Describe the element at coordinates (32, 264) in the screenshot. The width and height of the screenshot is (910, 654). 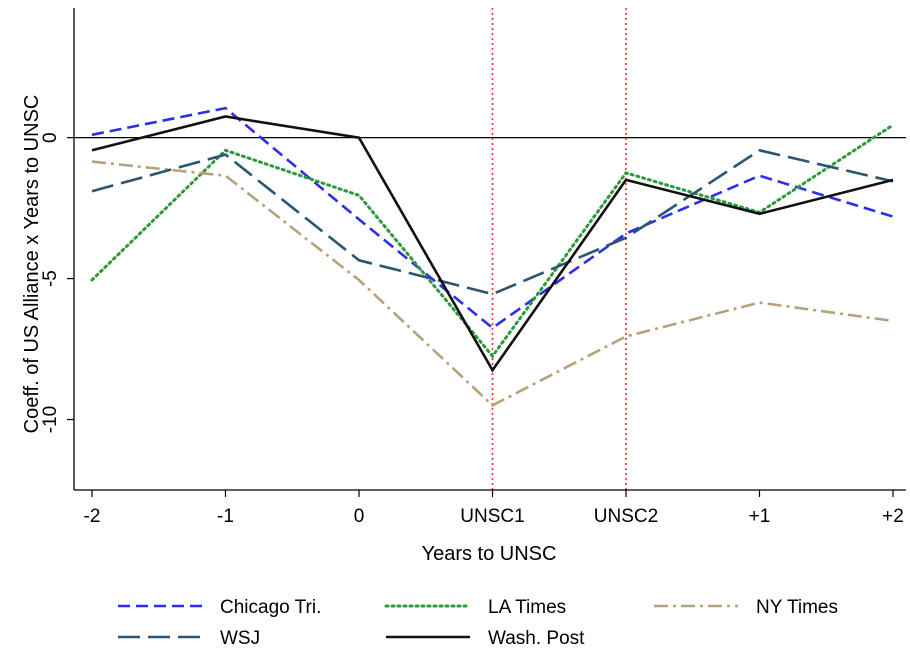
I see `y-axis-title: Coeff. of US Alliance x Years to UNSC` at that location.